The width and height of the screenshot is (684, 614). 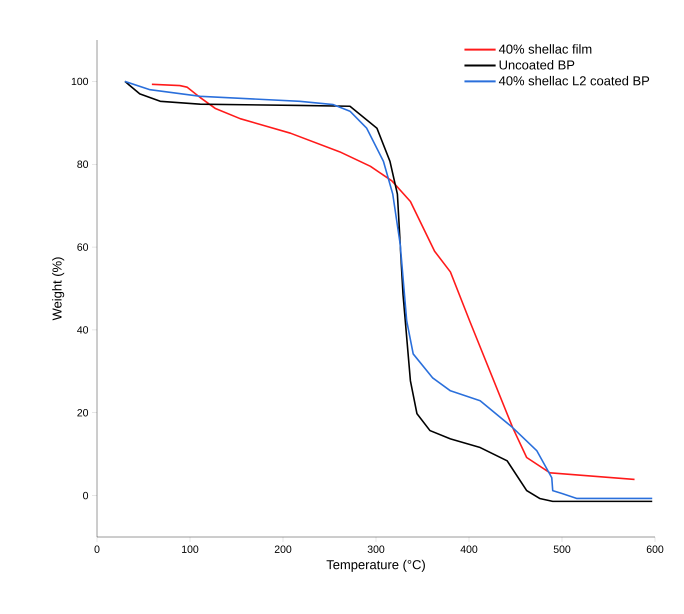 What do you see at coordinates (190, 549) in the screenshot?
I see `x-tick-label: 100` at bounding box center [190, 549].